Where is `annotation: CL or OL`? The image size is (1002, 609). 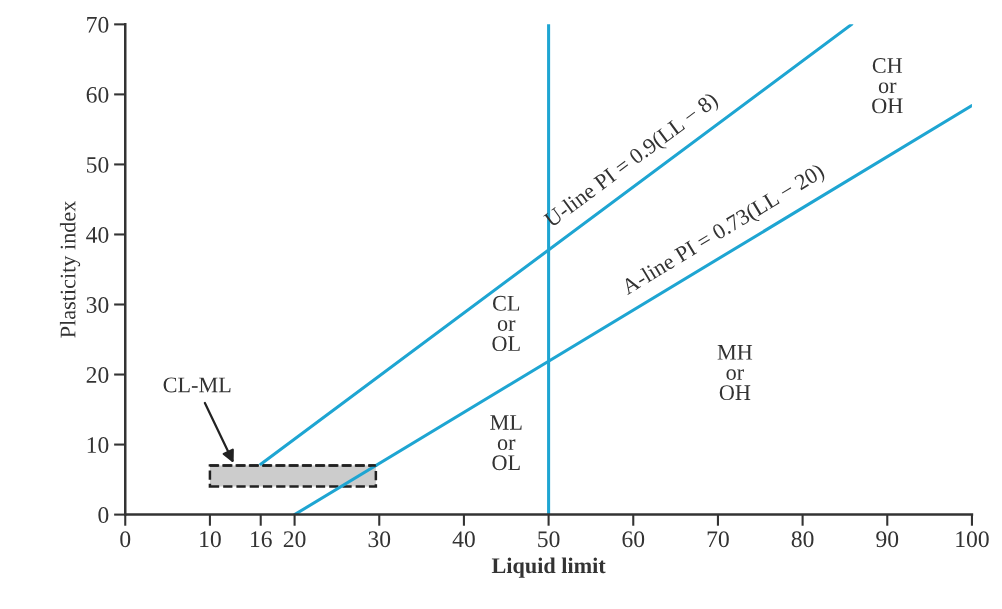
annotation: CL or OL is located at coordinates (506, 323).